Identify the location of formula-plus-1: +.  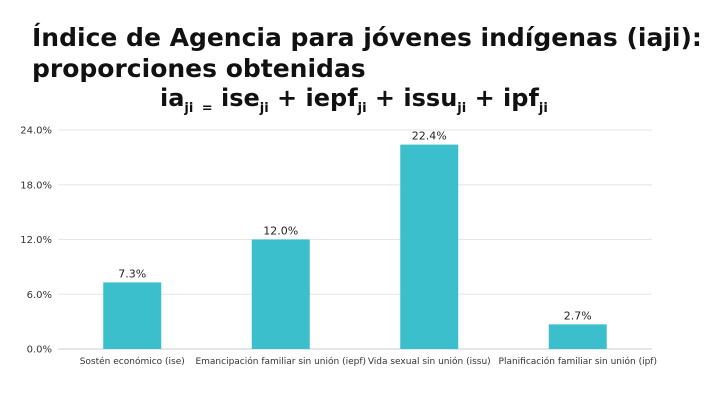
(287, 98).